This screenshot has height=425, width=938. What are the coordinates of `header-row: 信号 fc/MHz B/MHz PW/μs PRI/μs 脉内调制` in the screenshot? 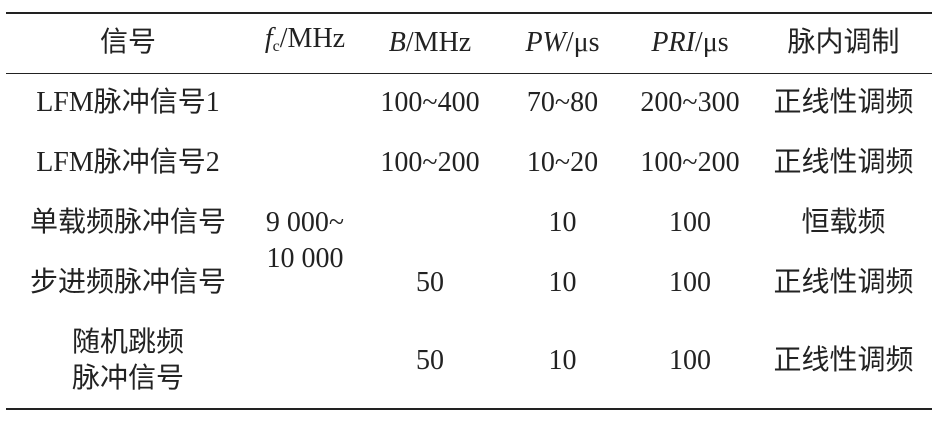 It's located at (469, 43).